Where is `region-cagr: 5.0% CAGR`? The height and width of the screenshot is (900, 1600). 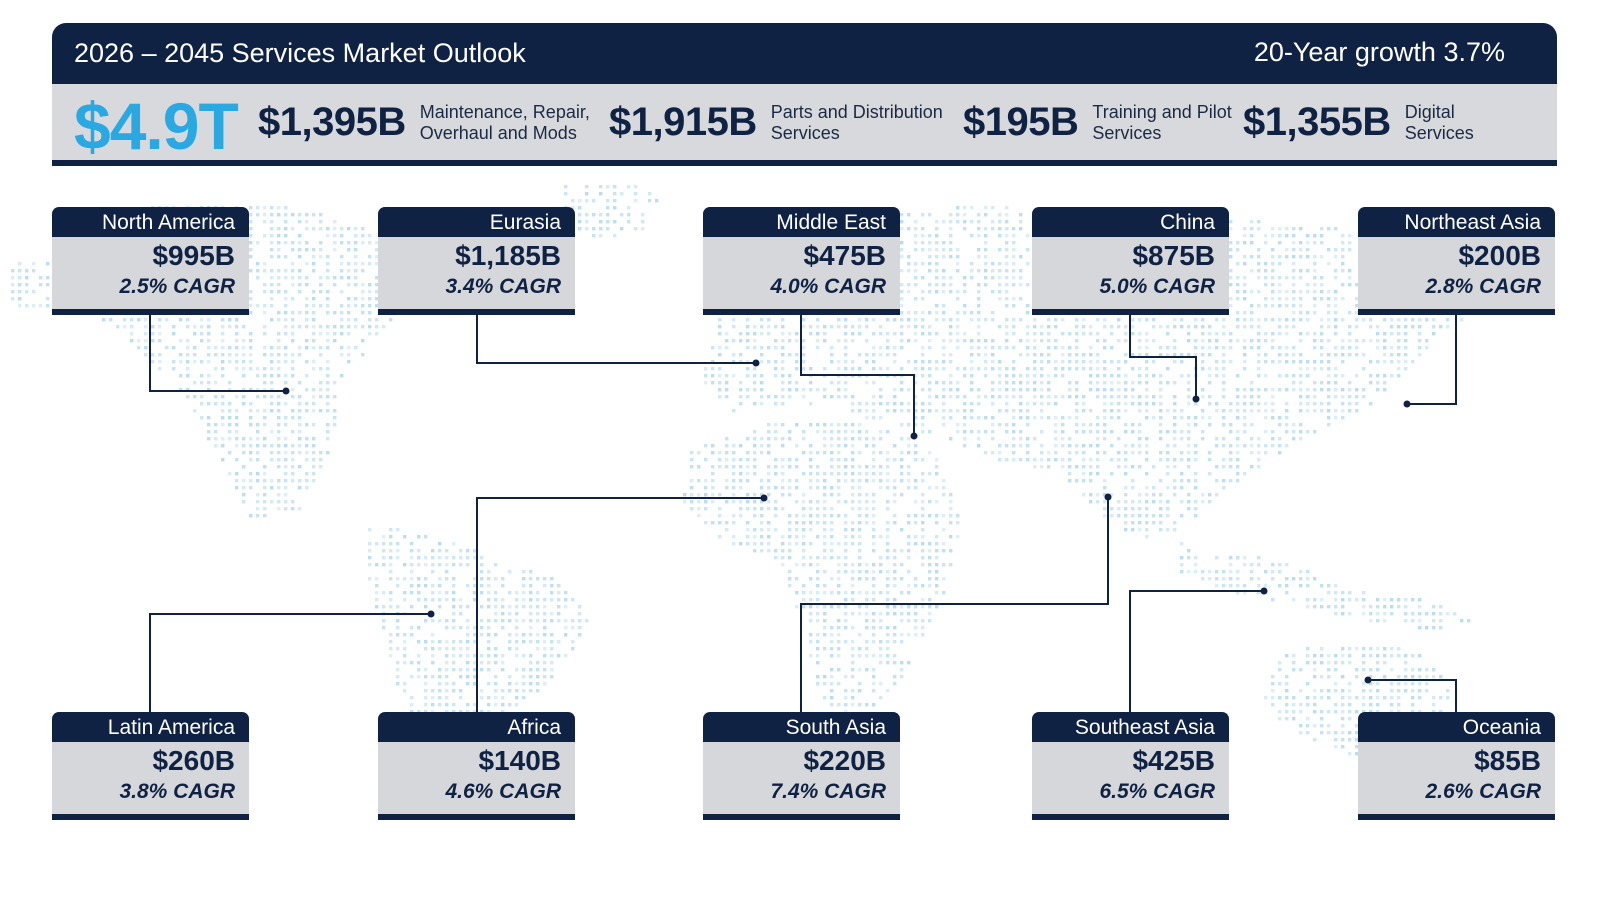
region-cagr: 5.0% CAGR is located at coordinates (1157, 286).